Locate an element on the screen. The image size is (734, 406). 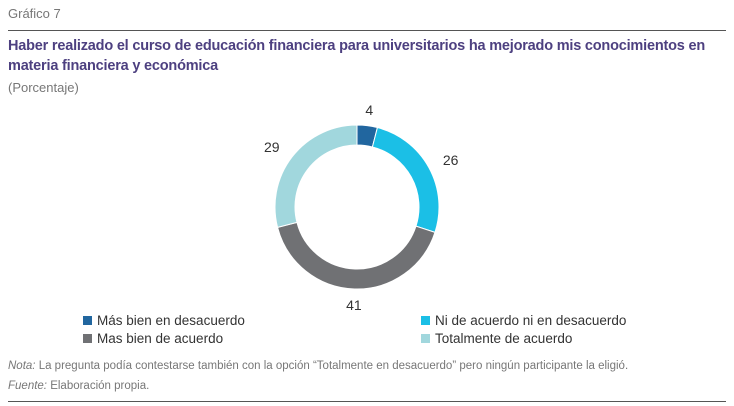
legend-label: Más bien en desacuerdo is located at coordinates (171, 320).